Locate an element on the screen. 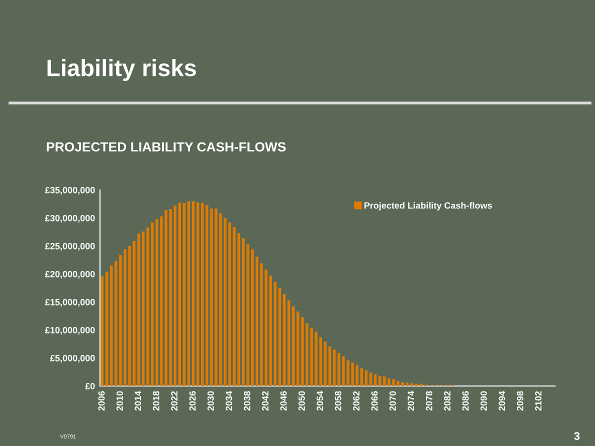 The height and width of the screenshot is (446, 595). x-tick-label: 2006 is located at coordinates (101, 401).